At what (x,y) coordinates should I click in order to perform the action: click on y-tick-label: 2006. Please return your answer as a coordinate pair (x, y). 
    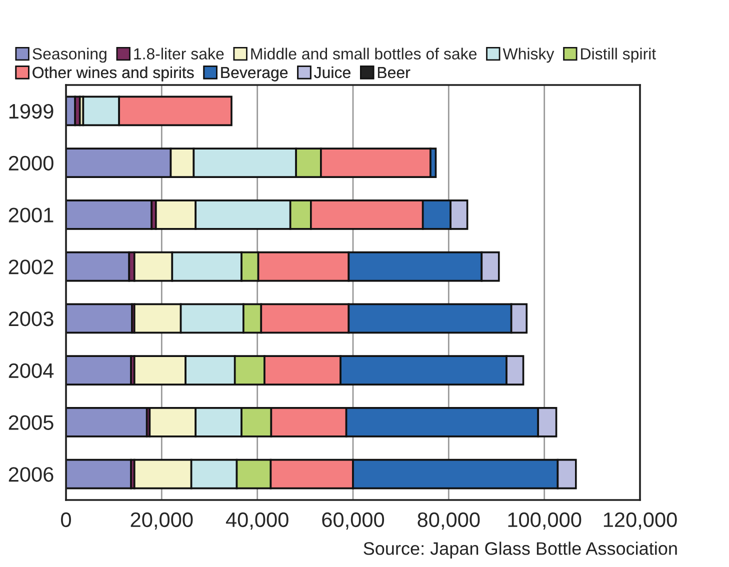
    Looking at the image, I should click on (31, 474).